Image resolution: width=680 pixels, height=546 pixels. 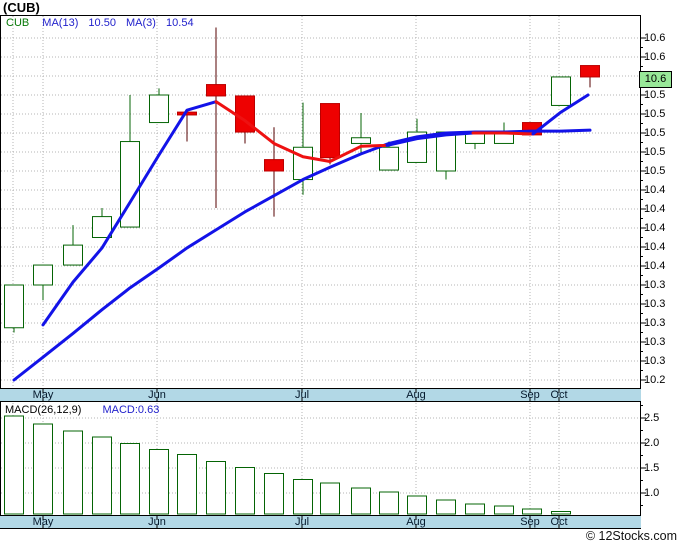 What do you see at coordinates (655, 380) in the screenshot?
I see `price-tick-label: 10.2` at bounding box center [655, 380].